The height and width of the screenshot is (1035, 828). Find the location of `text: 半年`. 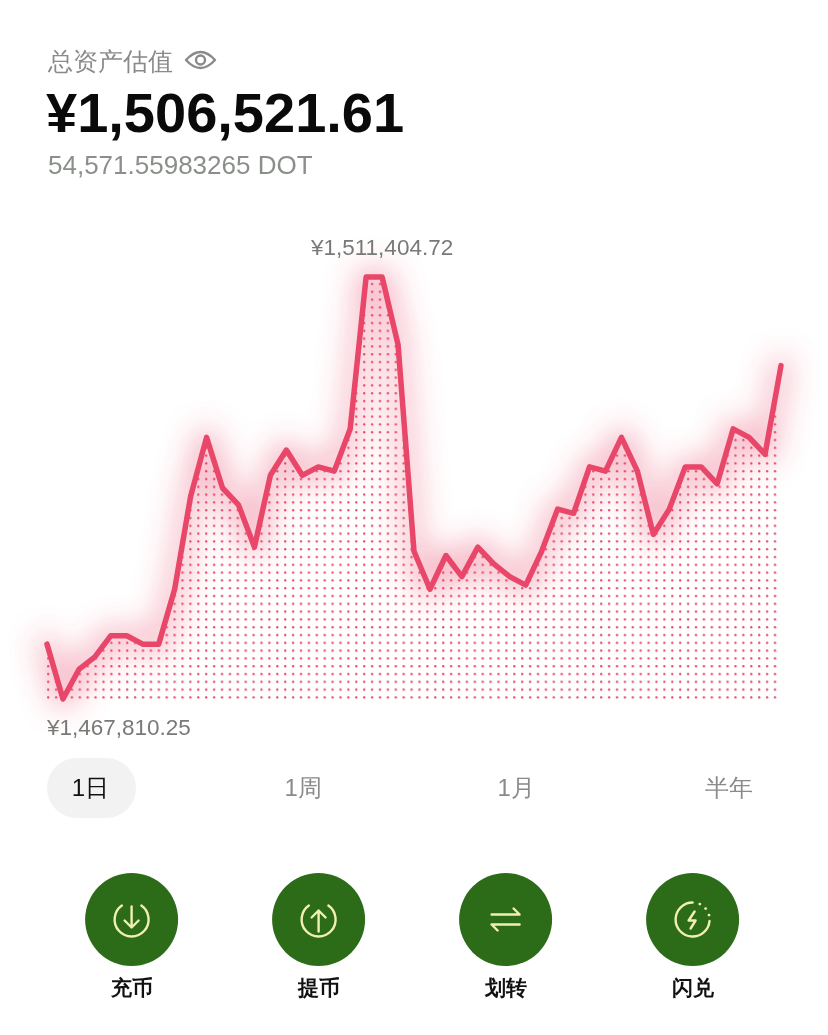

text: 半年 is located at coordinates (728, 787).